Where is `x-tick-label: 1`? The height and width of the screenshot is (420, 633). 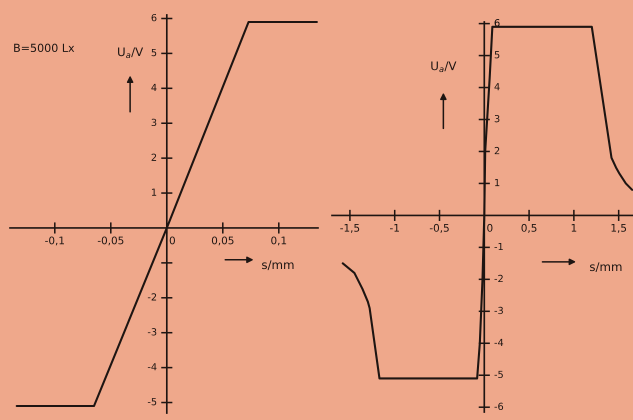 x-tick-label: 1 is located at coordinates (574, 228).